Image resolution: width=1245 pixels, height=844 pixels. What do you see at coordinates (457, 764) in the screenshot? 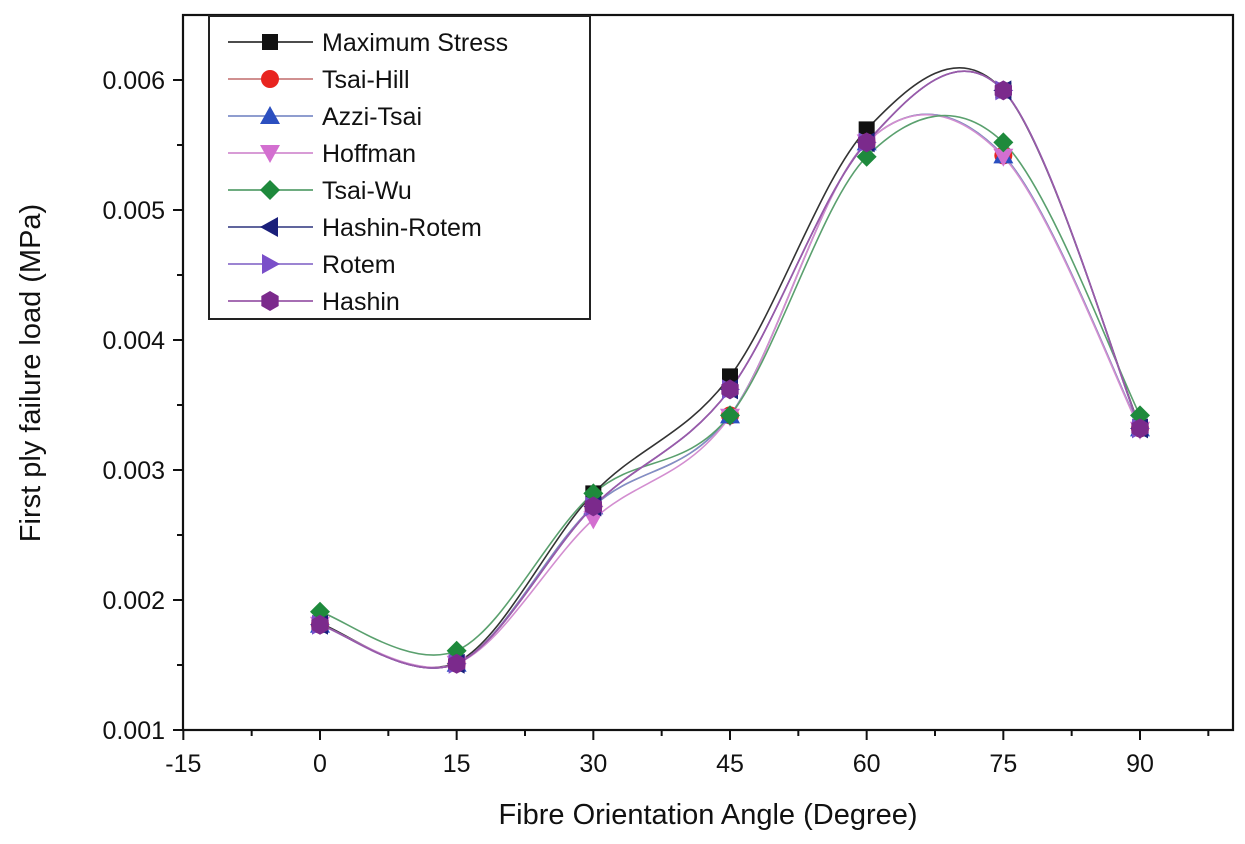
I see `x-tick-label: 15` at bounding box center [457, 764].